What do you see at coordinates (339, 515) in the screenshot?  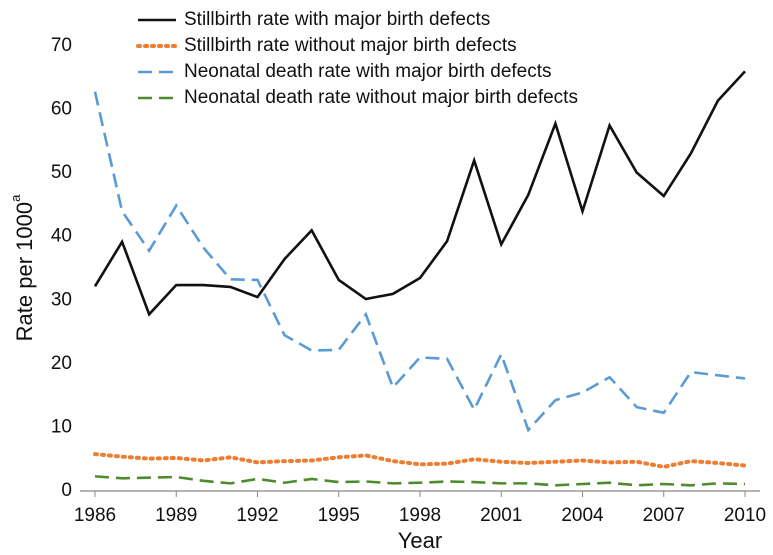 I see `x-tick-label: 1995` at bounding box center [339, 515].